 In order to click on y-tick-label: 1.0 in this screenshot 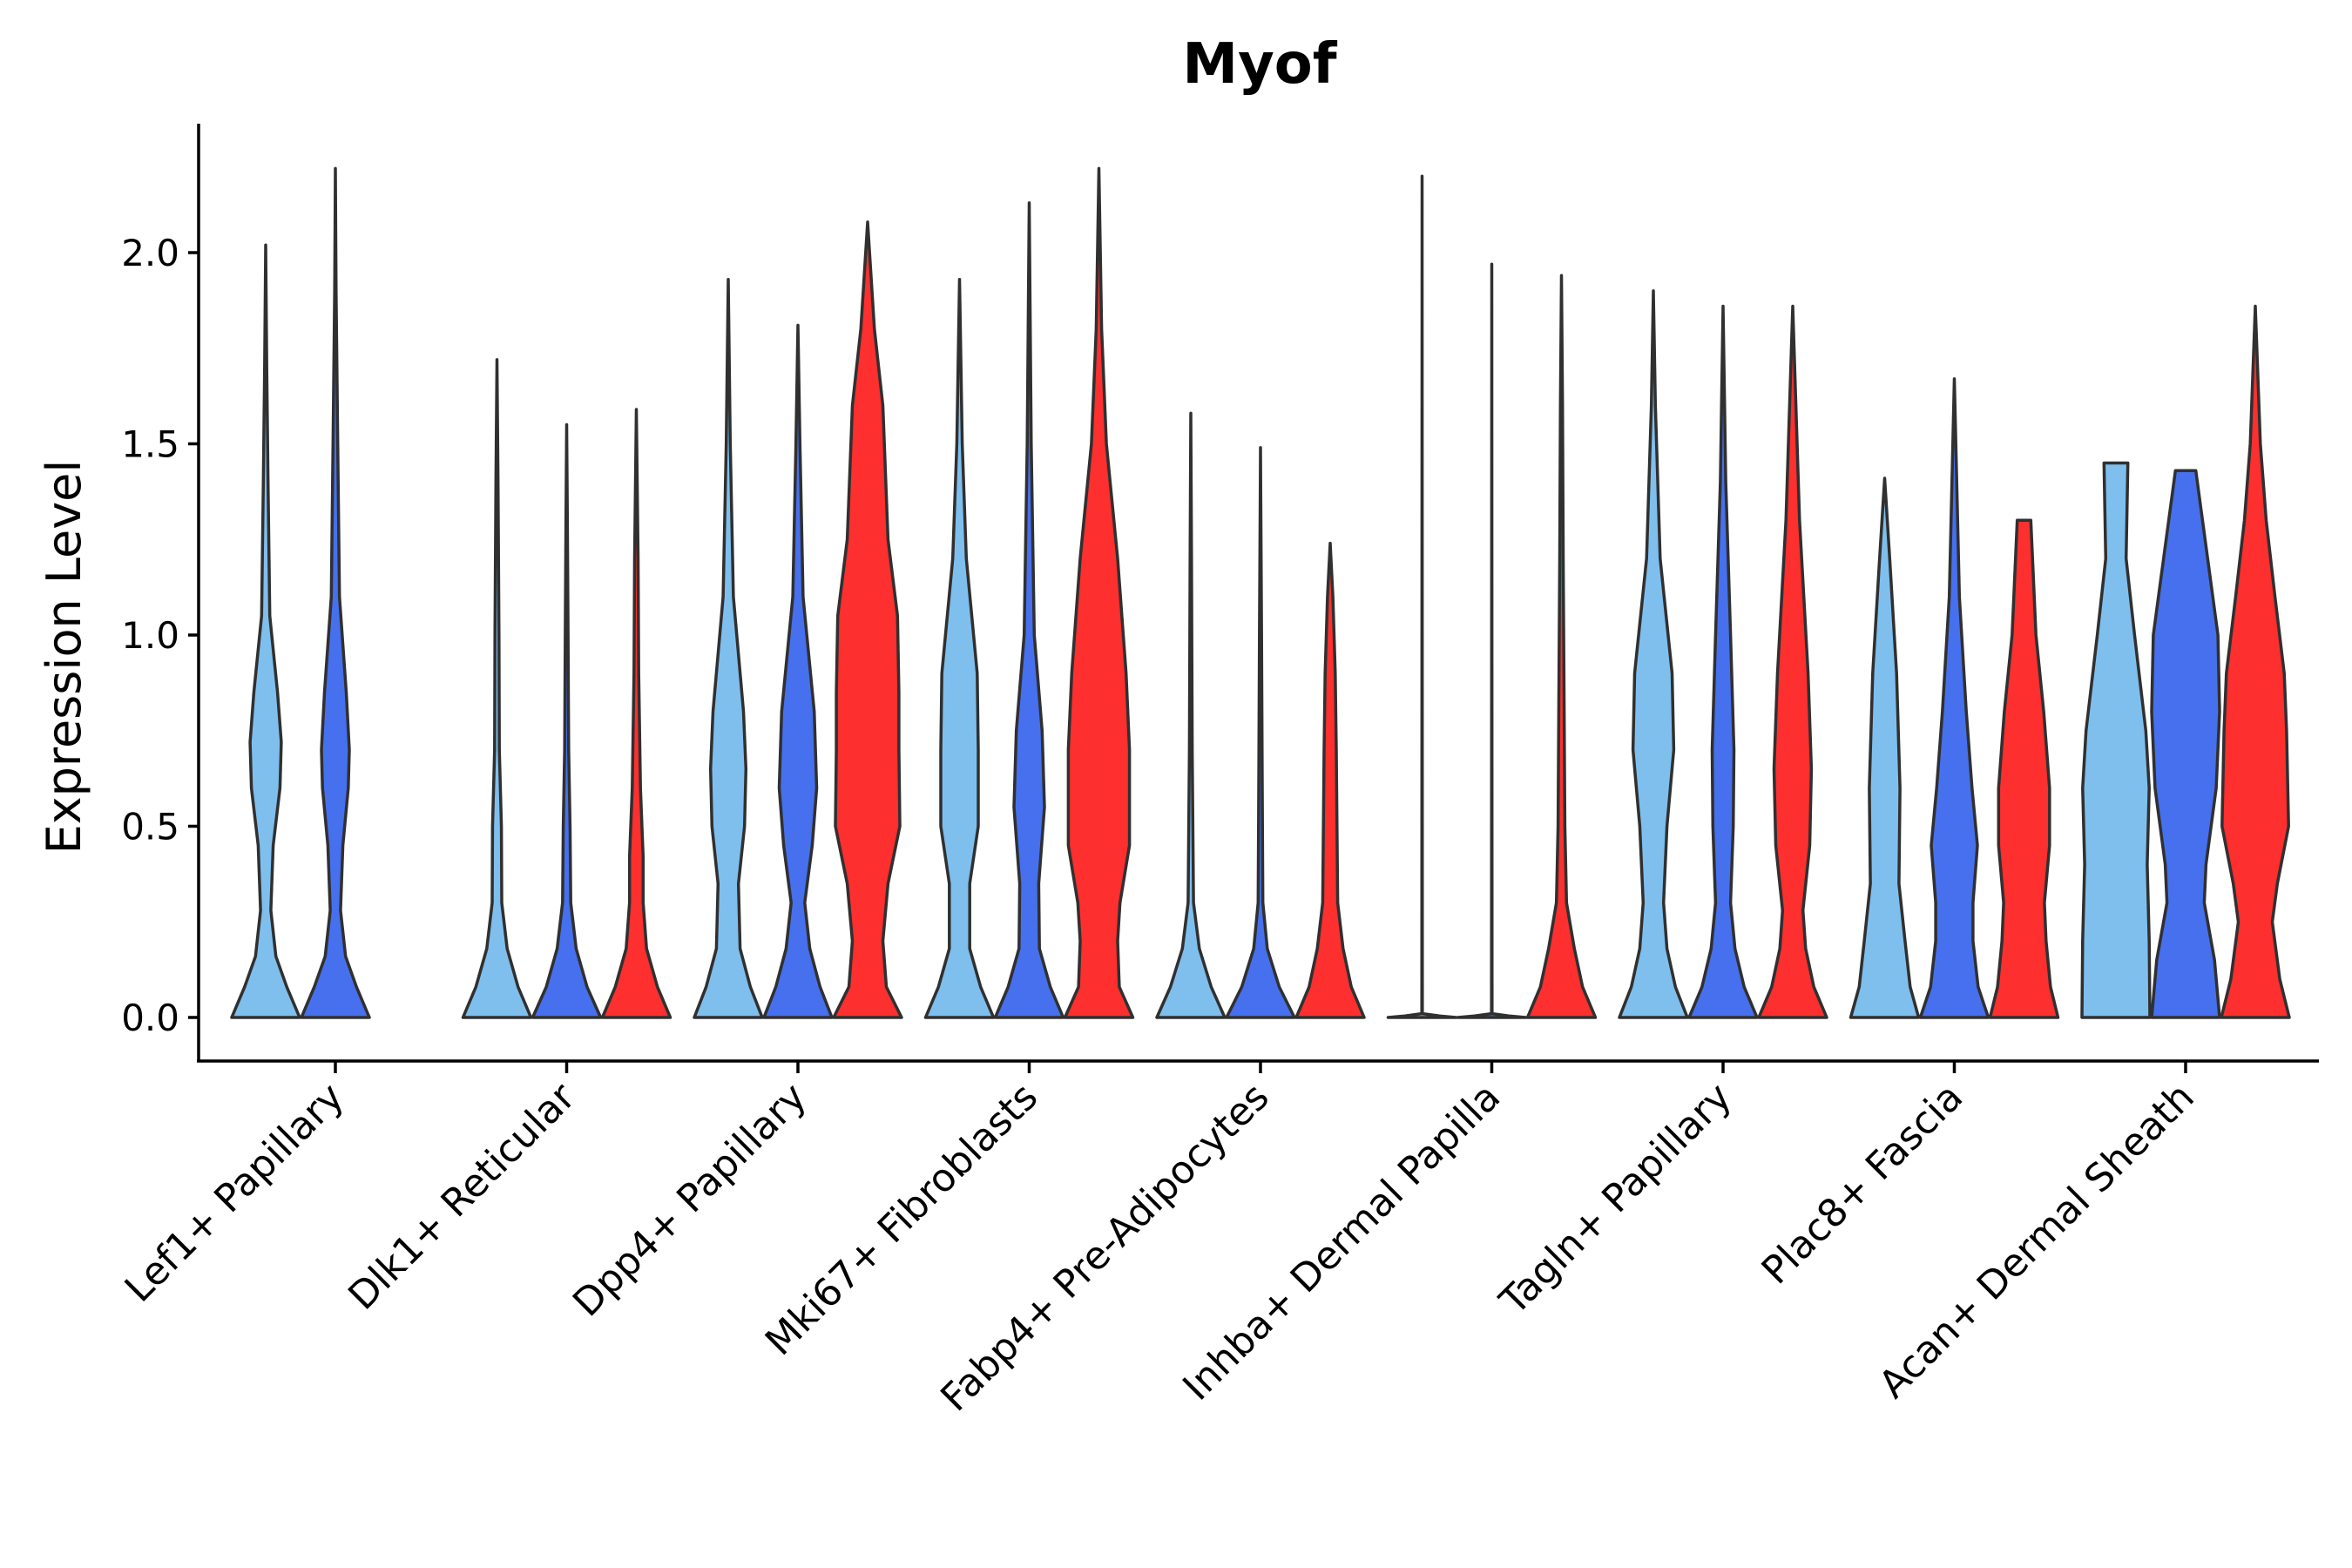, I will do `click(150, 635)`.